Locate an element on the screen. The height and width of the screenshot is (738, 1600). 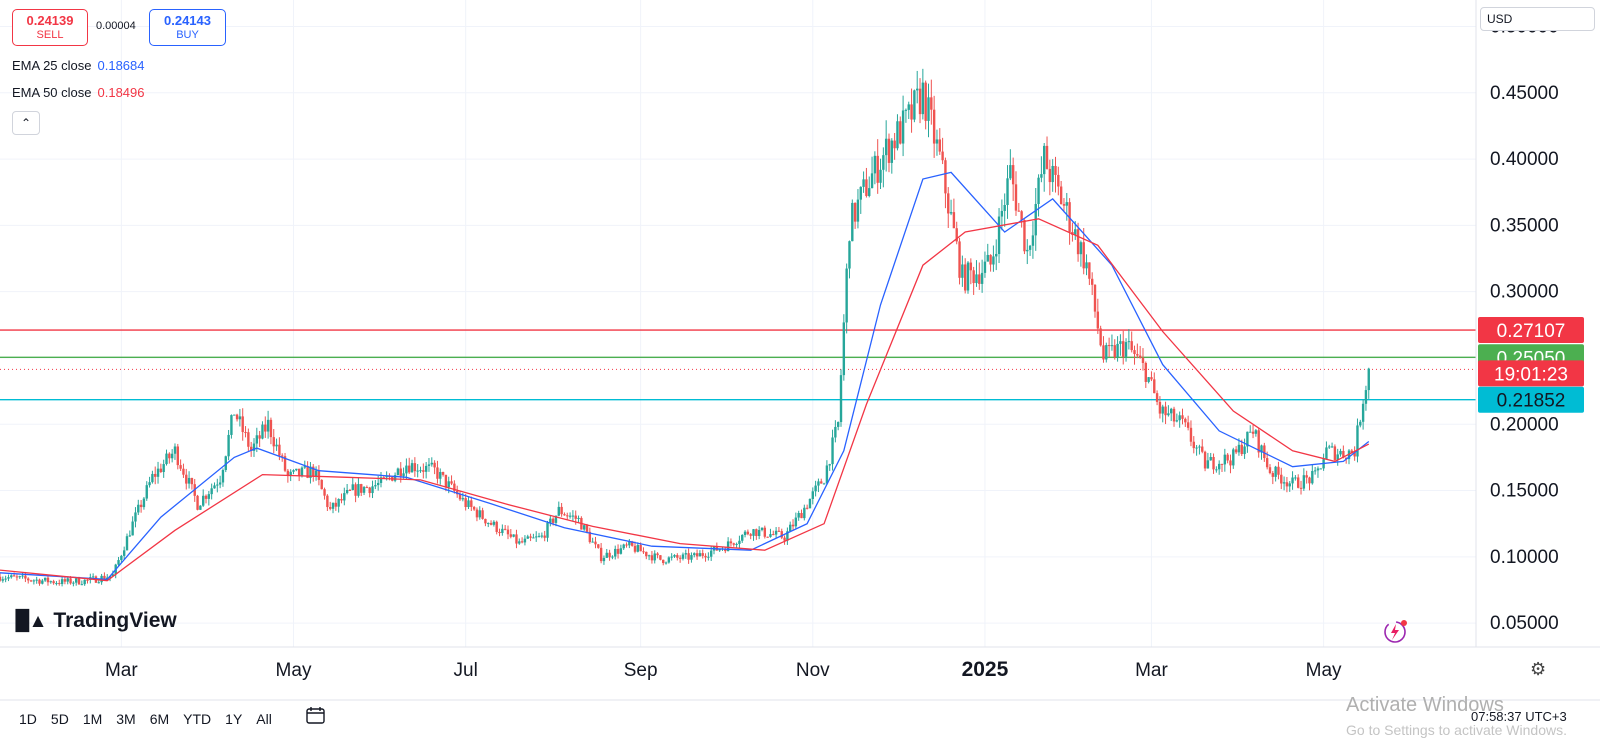
horizontal-price-lines is located at coordinates (738, 365).